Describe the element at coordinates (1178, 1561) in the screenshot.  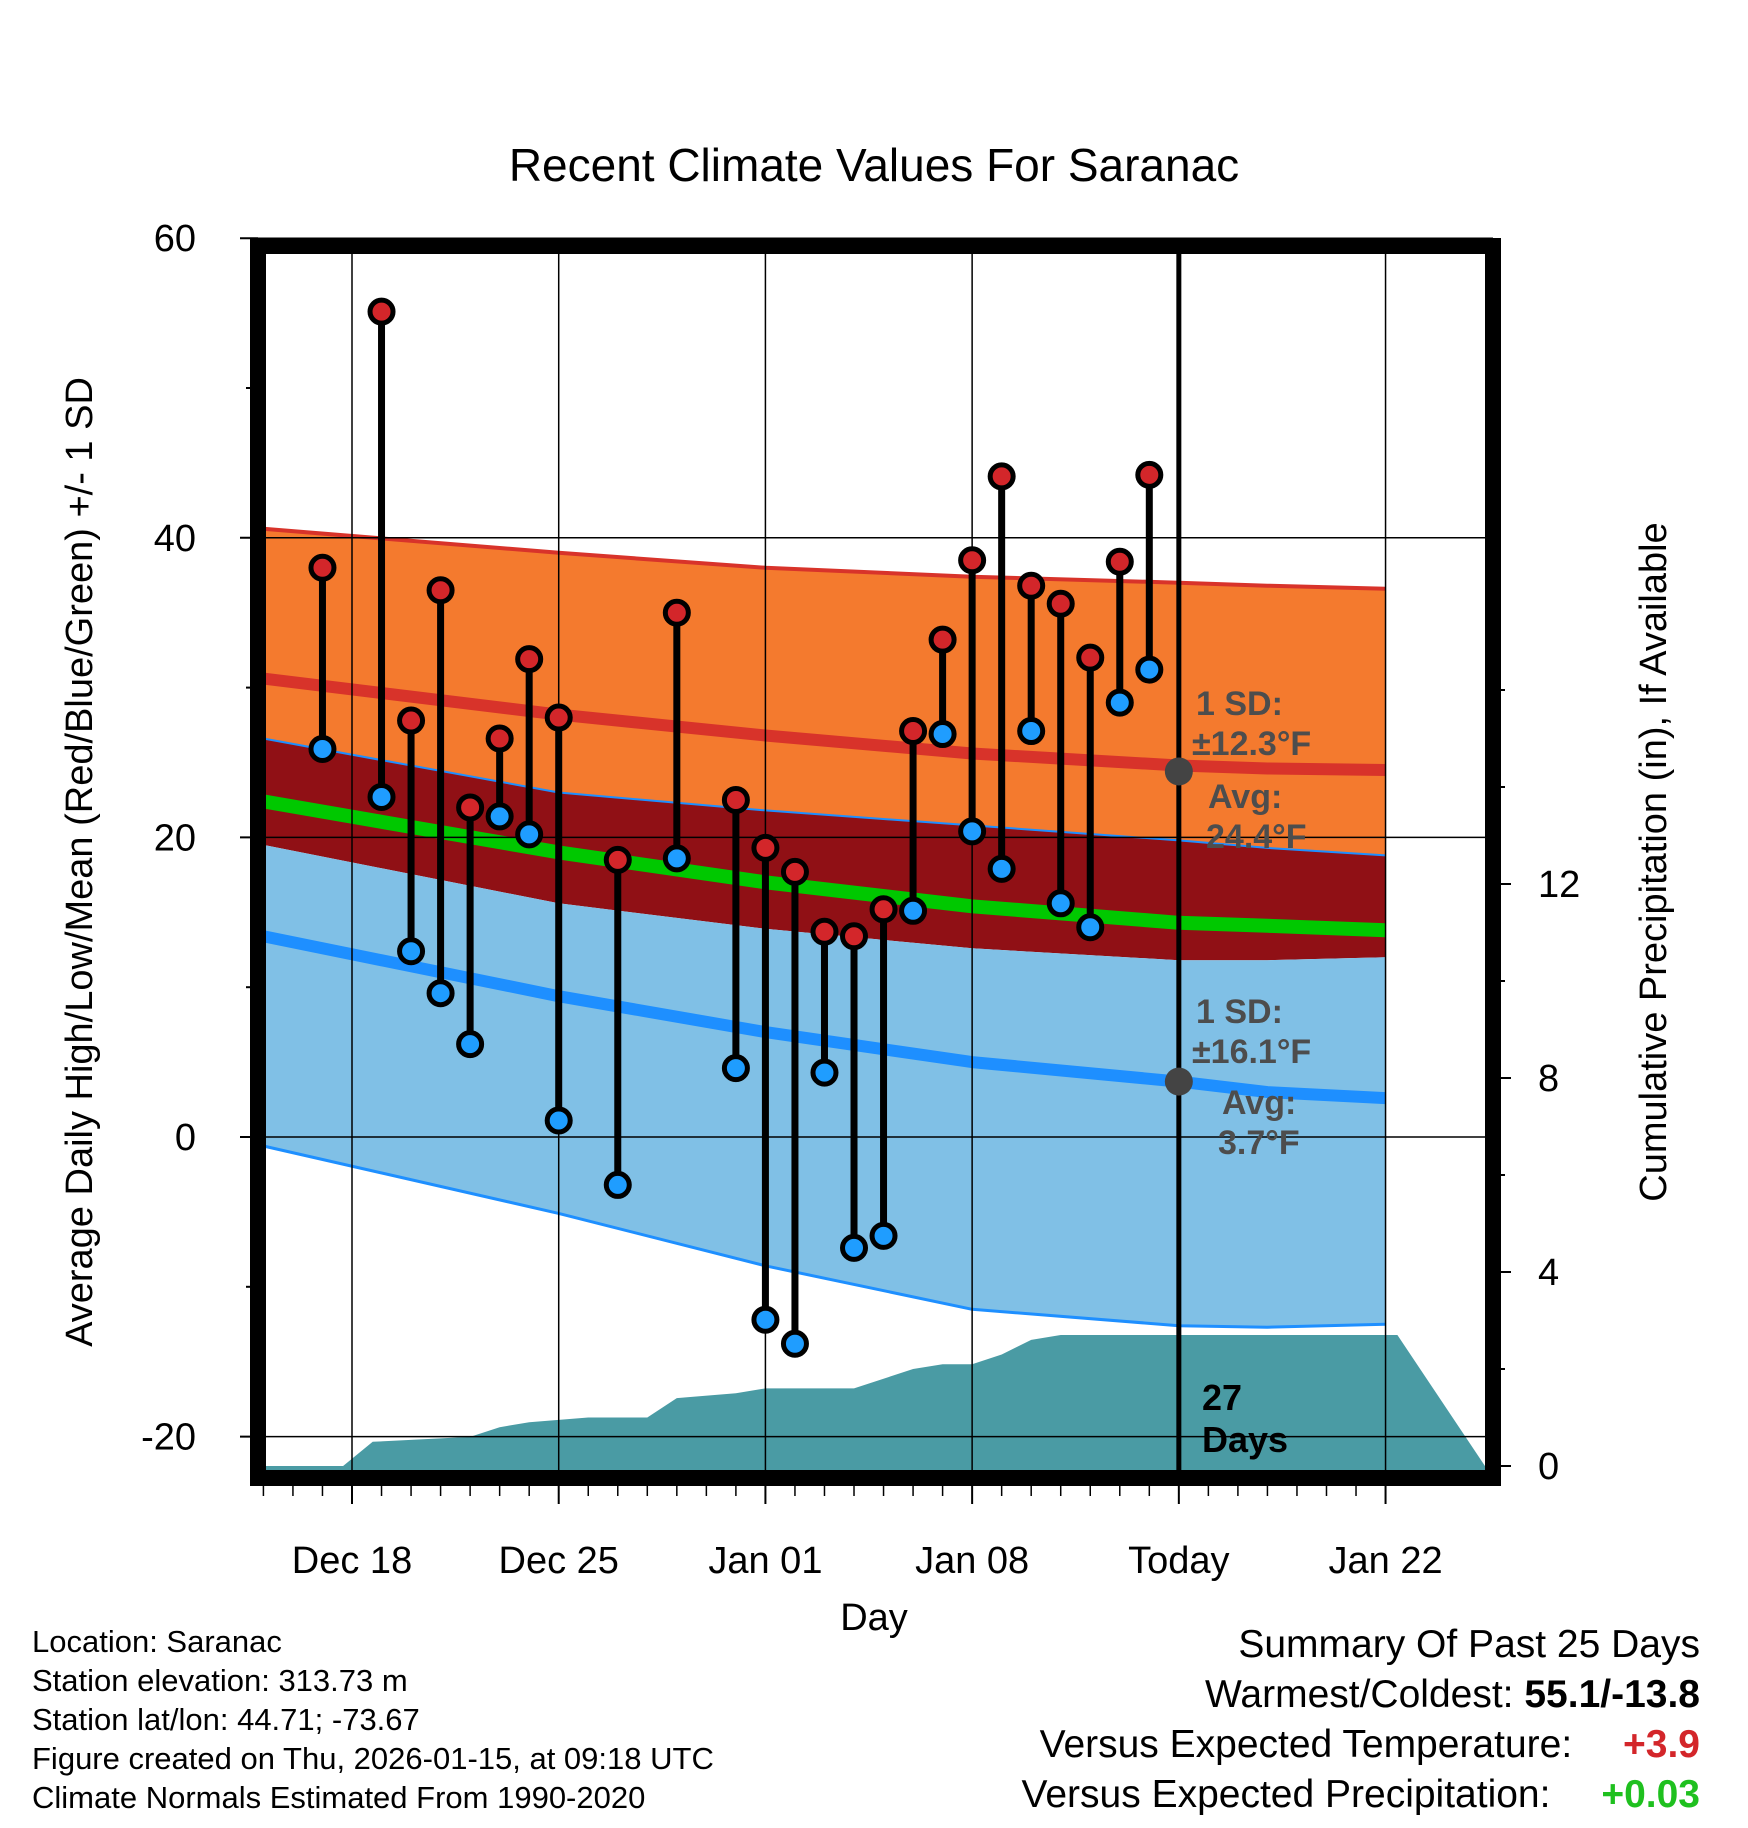
I see `x-tick-label-4: Today` at that location.